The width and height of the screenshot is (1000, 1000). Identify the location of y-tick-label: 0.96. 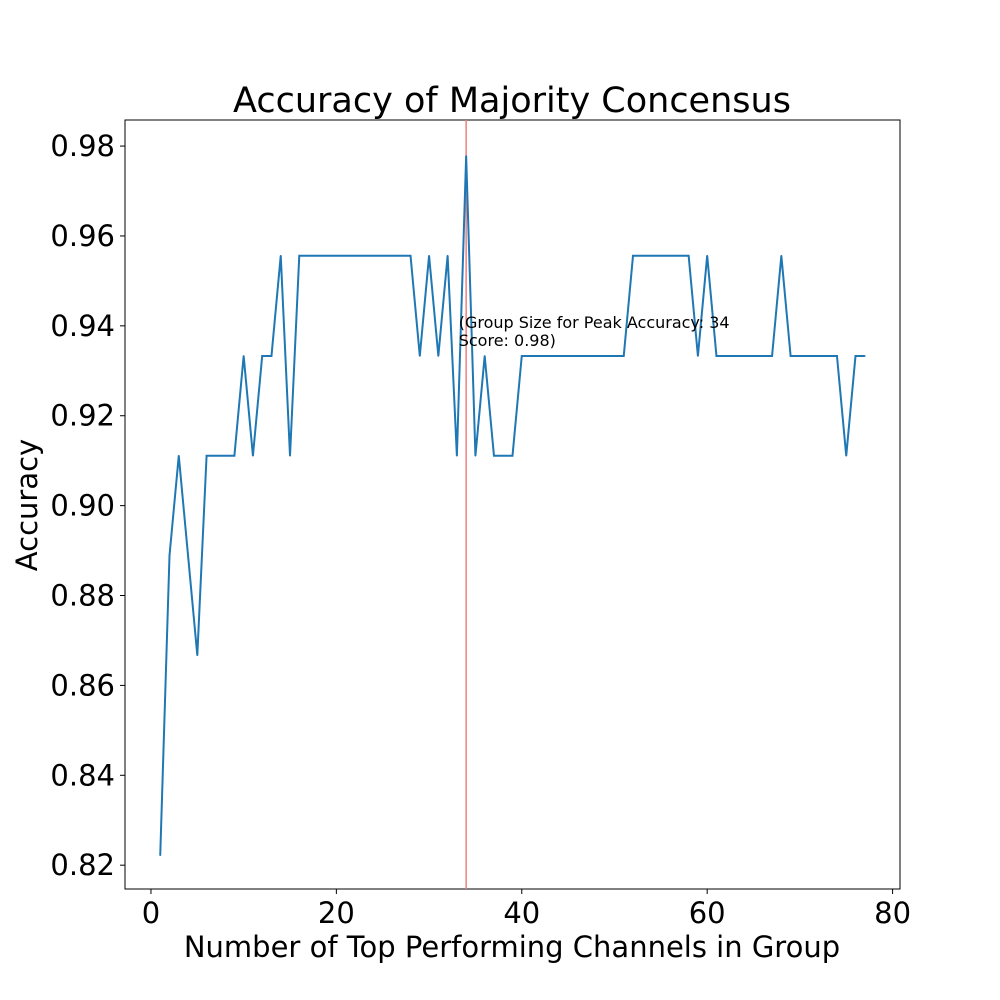
(82, 236).